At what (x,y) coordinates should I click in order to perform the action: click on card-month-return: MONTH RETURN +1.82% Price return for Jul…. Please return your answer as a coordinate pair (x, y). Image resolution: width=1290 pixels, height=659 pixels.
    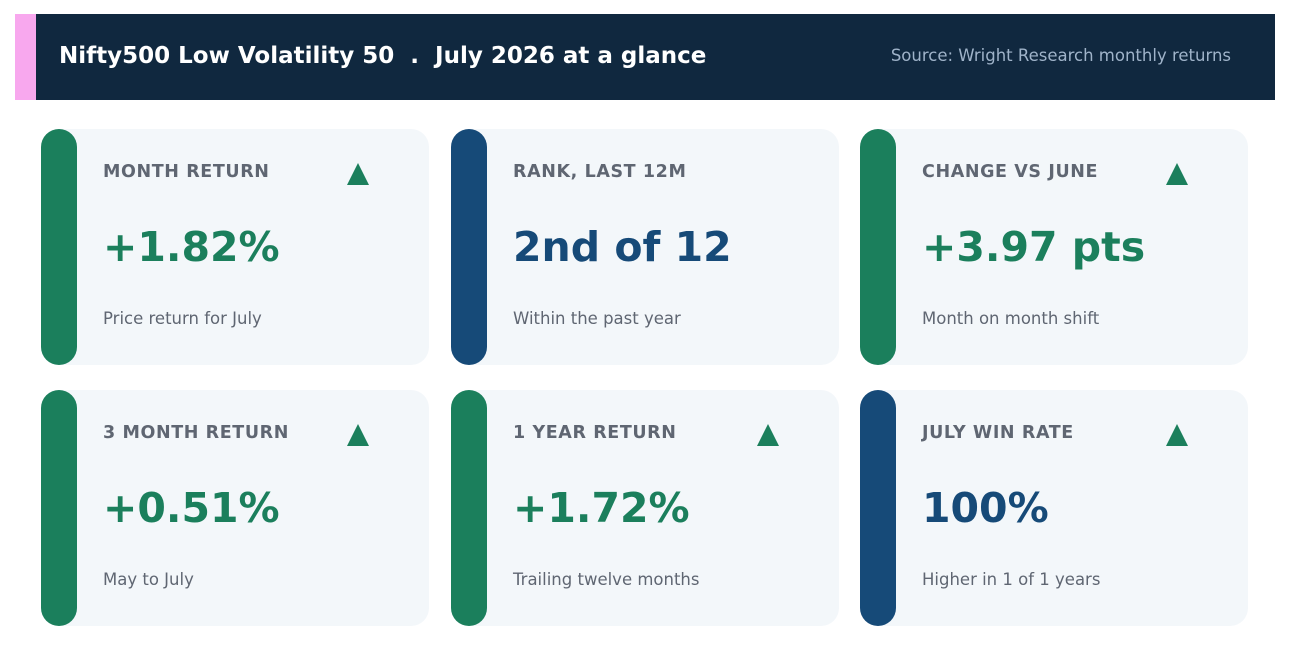
    Looking at the image, I should click on (235, 247).